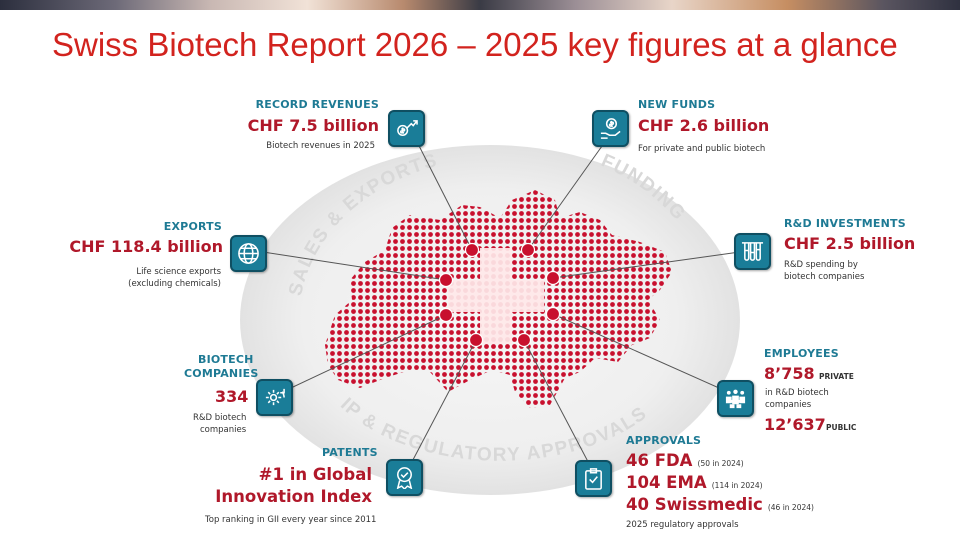 The image size is (960, 540). I want to click on employees-private-label: PRIVATE, so click(836, 376).